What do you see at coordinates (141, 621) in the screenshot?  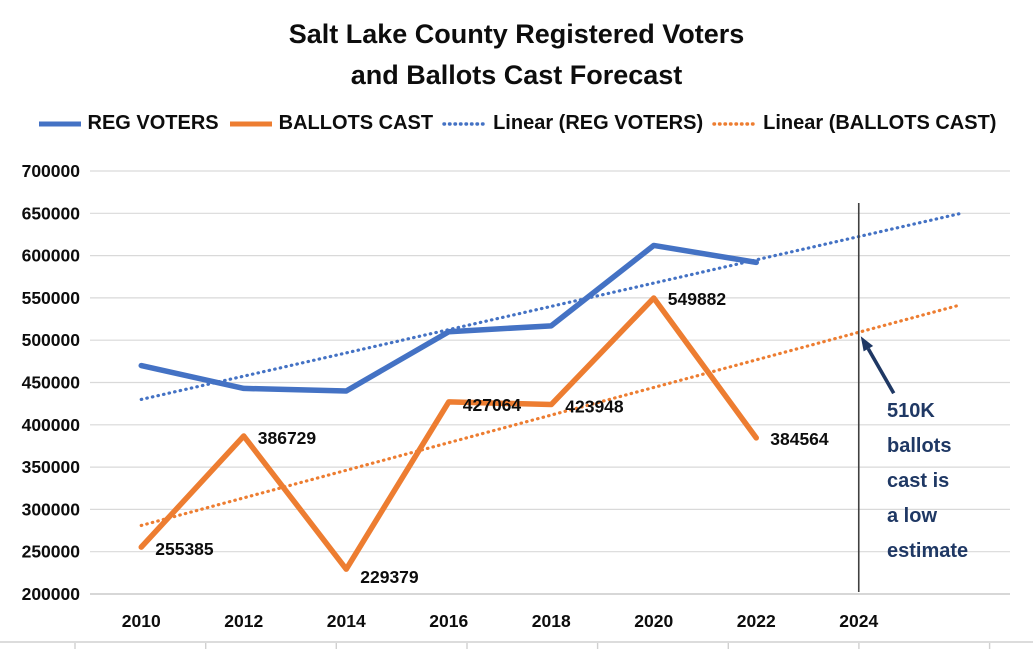 I see `x-axis-tick-label: 2010` at bounding box center [141, 621].